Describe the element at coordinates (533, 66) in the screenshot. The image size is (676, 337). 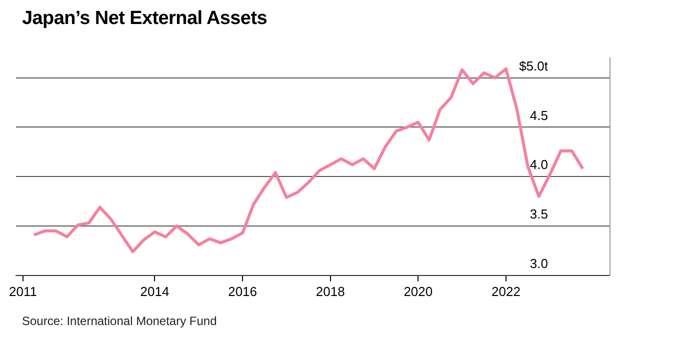
I see `y-tick-label: $5.0t` at that location.